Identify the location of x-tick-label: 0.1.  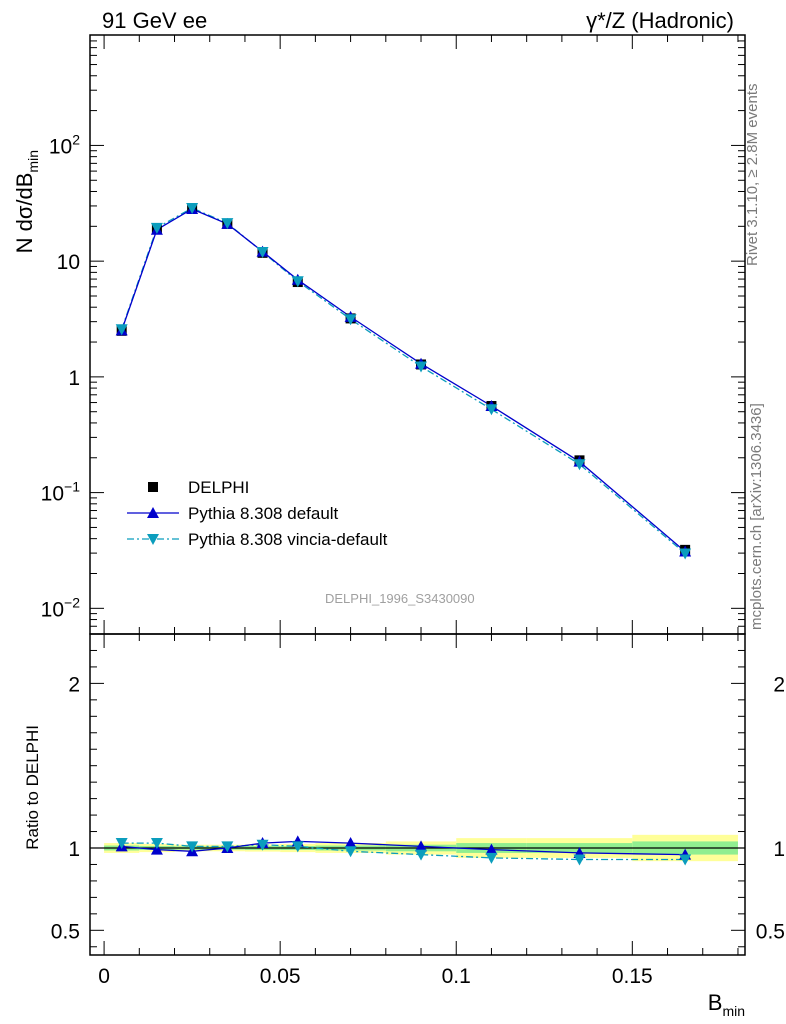
(456, 976).